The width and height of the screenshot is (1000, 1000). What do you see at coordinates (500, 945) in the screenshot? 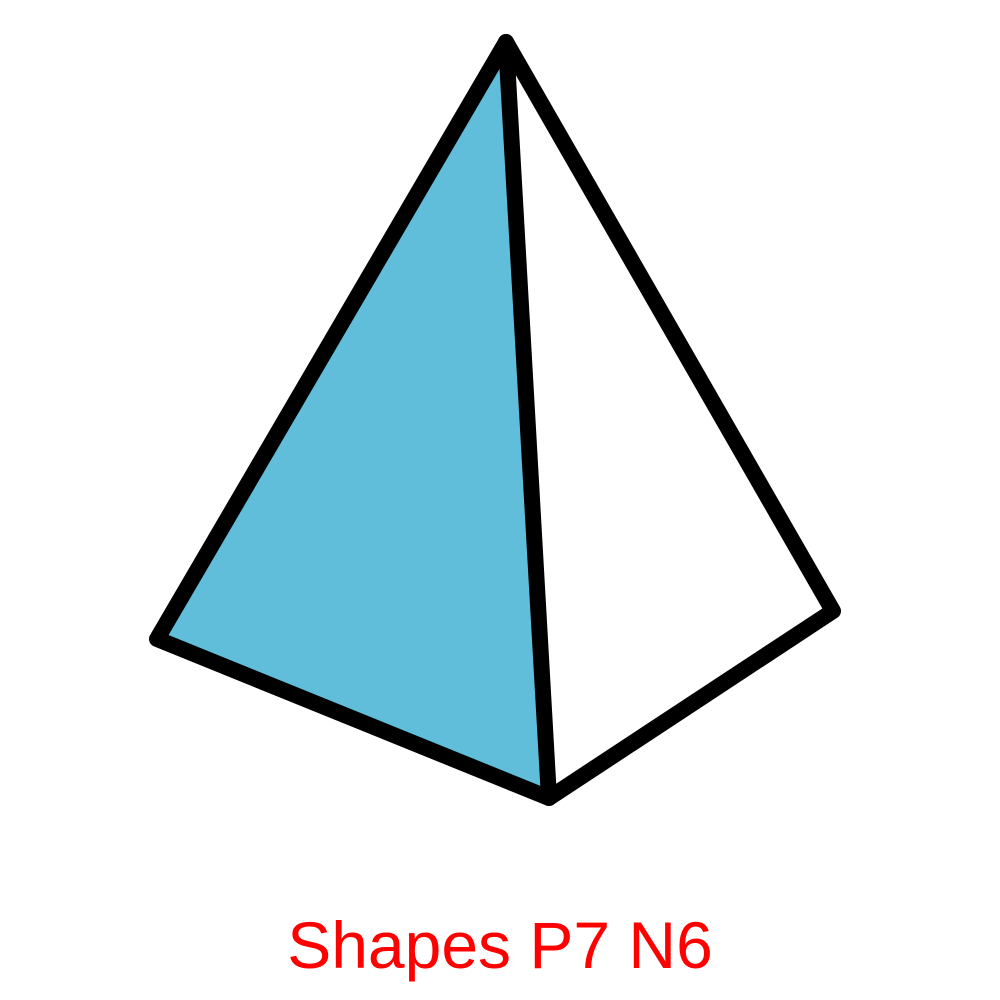
I see `figure-caption: Shapes P7 N6` at bounding box center [500, 945].